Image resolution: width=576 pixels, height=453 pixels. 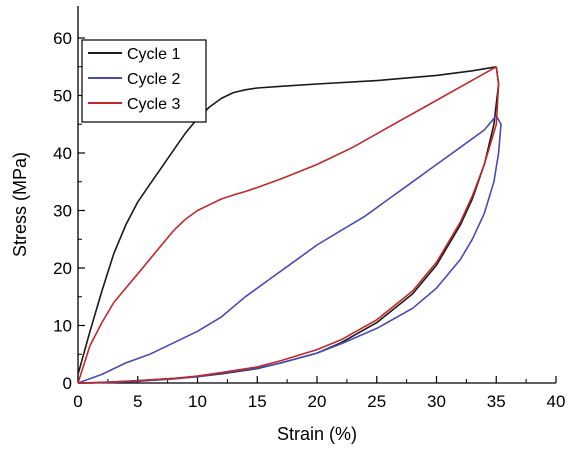 I want to click on legend: Cycle 1 Cycle 2 Cycle 3, so click(x=144, y=81).